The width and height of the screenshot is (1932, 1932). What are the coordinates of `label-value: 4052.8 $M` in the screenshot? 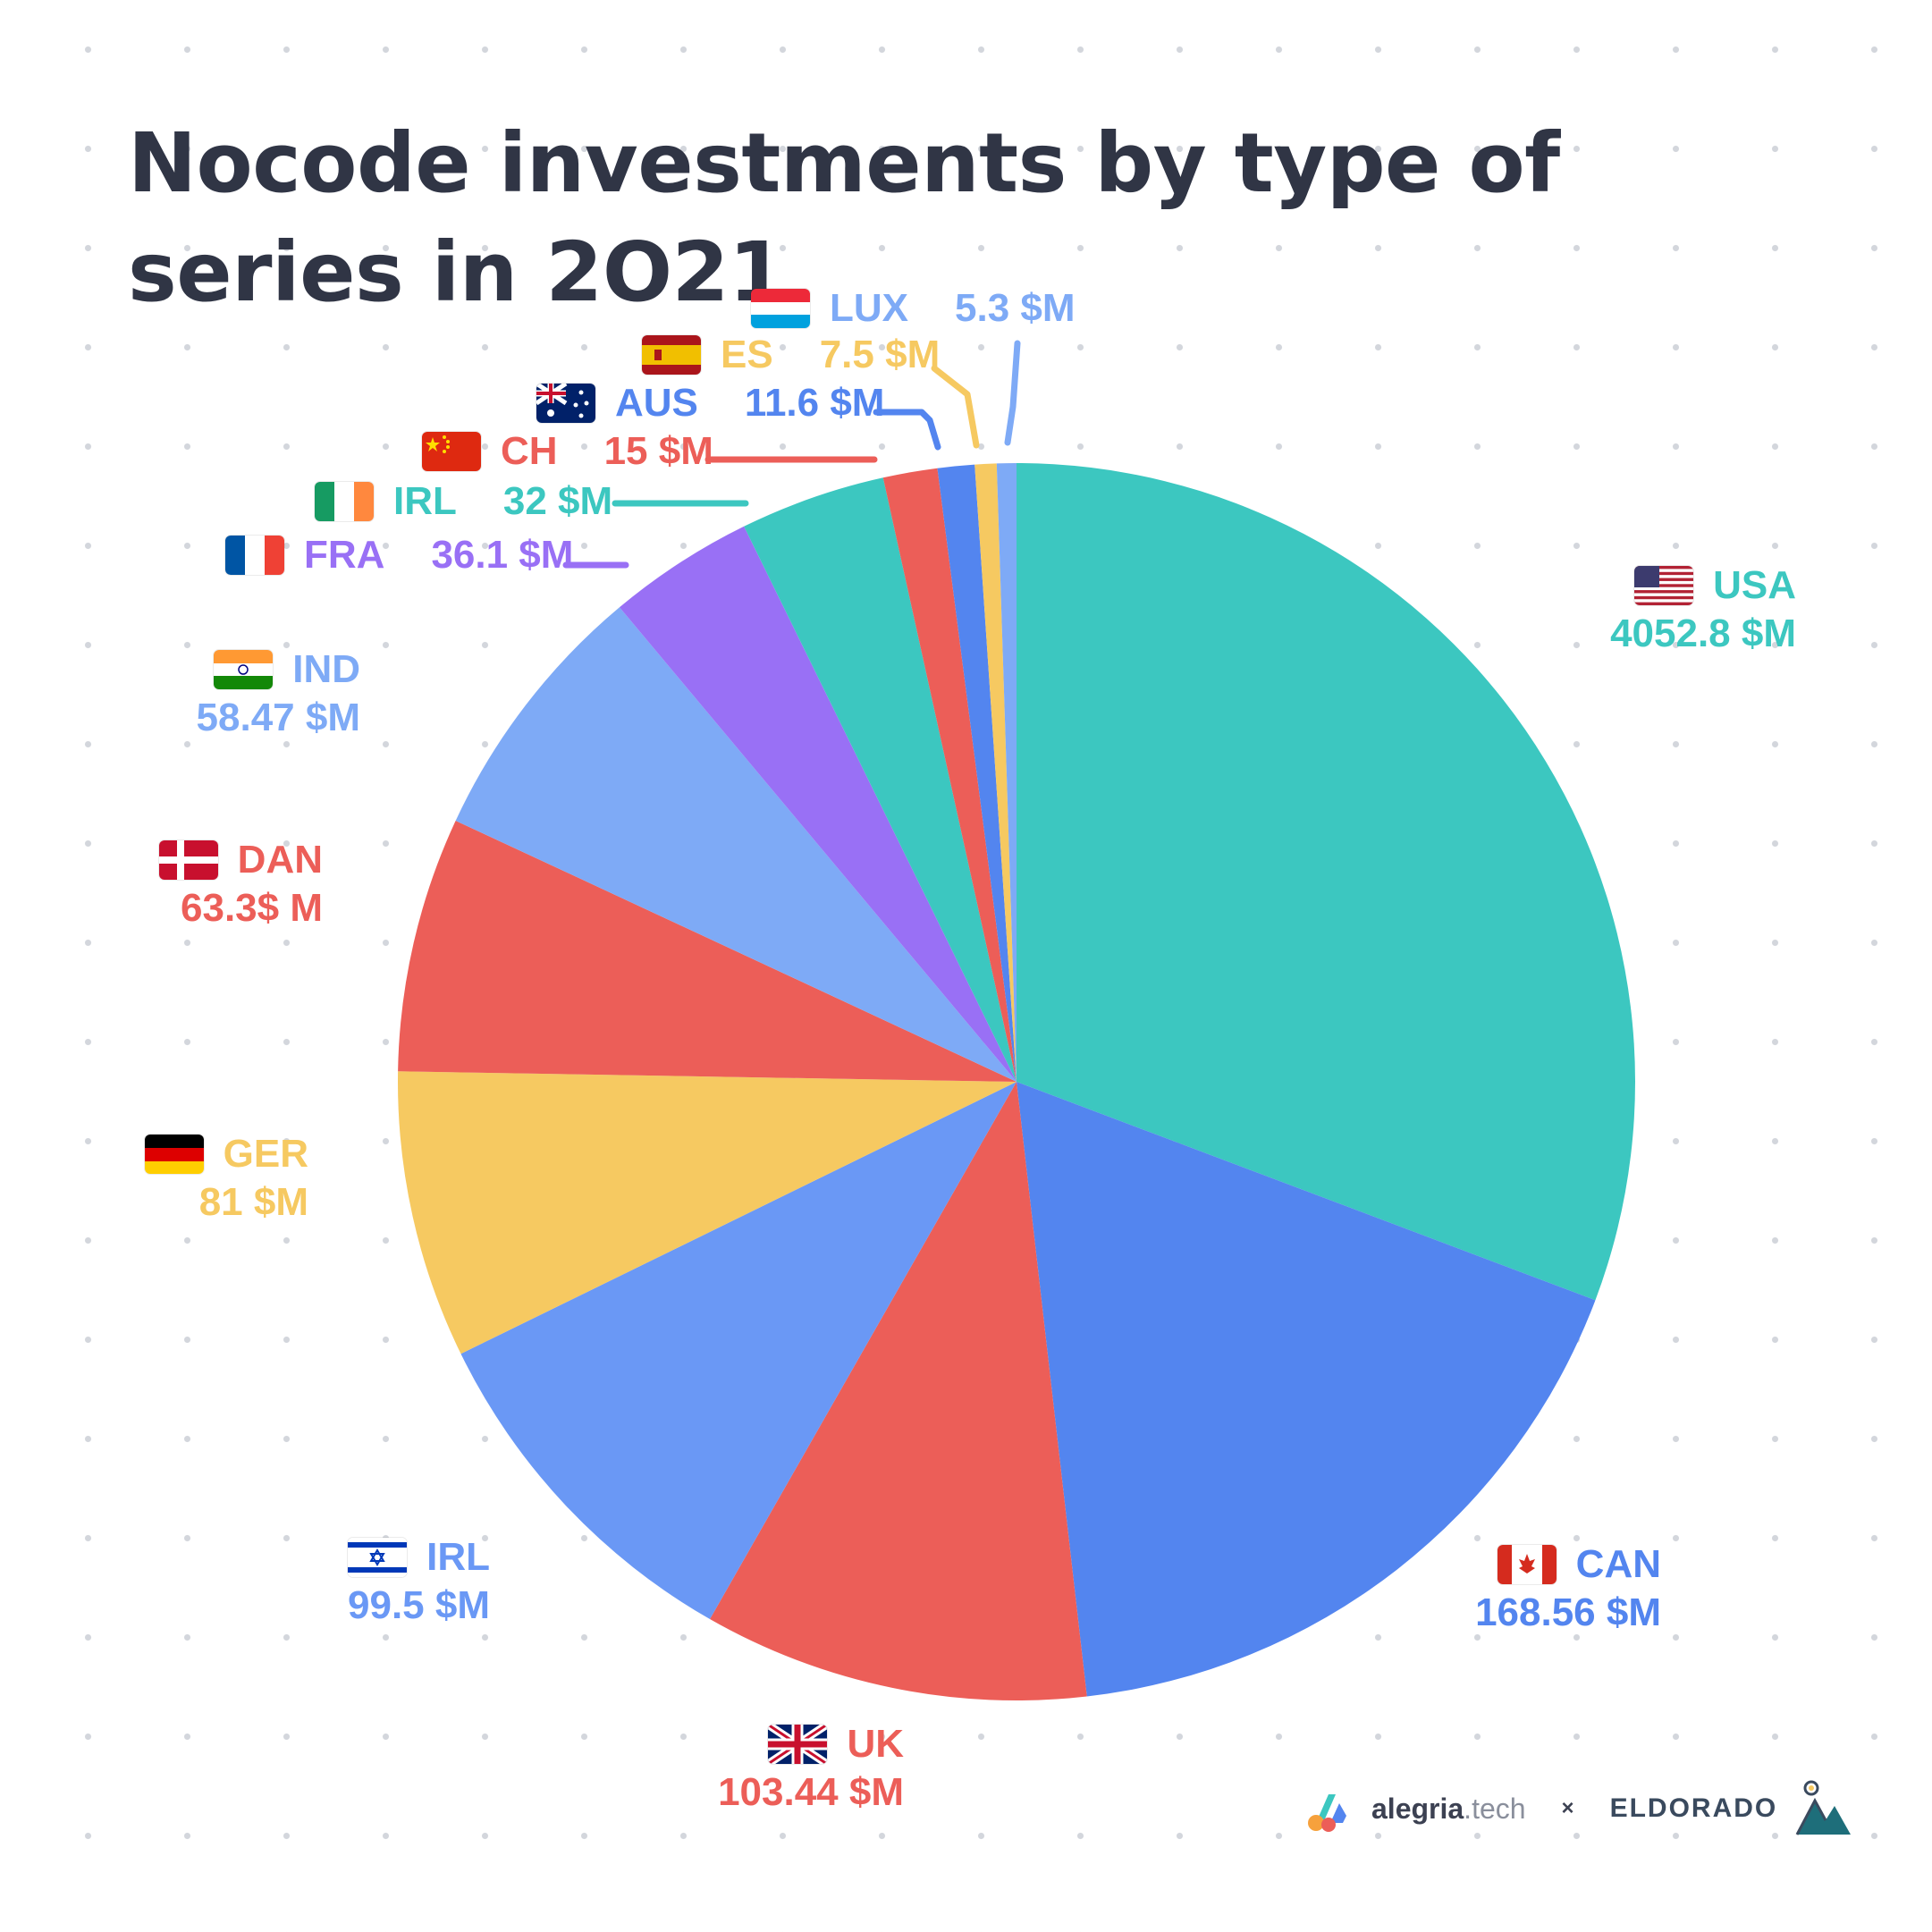 It's located at (1703, 633).